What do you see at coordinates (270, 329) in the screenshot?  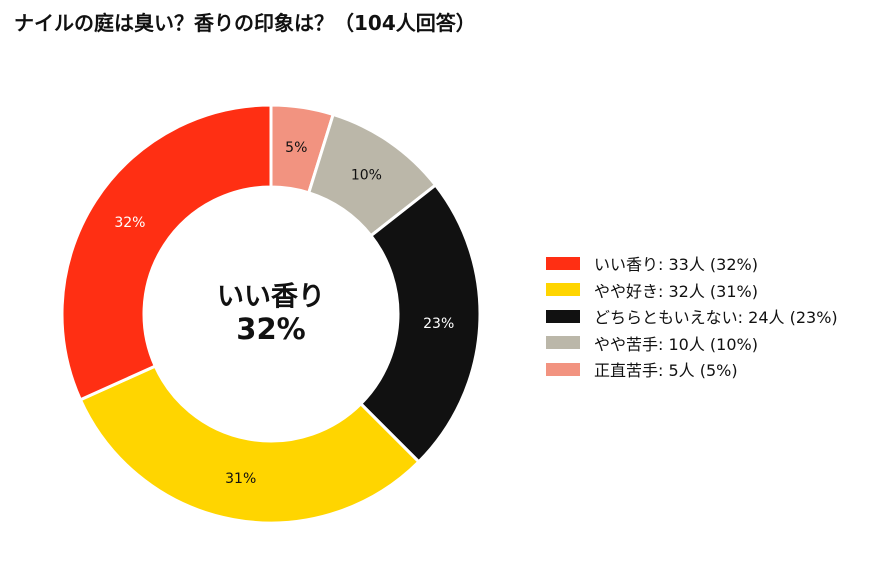 I see `center-label-value: 32%` at bounding box center [270, 329].